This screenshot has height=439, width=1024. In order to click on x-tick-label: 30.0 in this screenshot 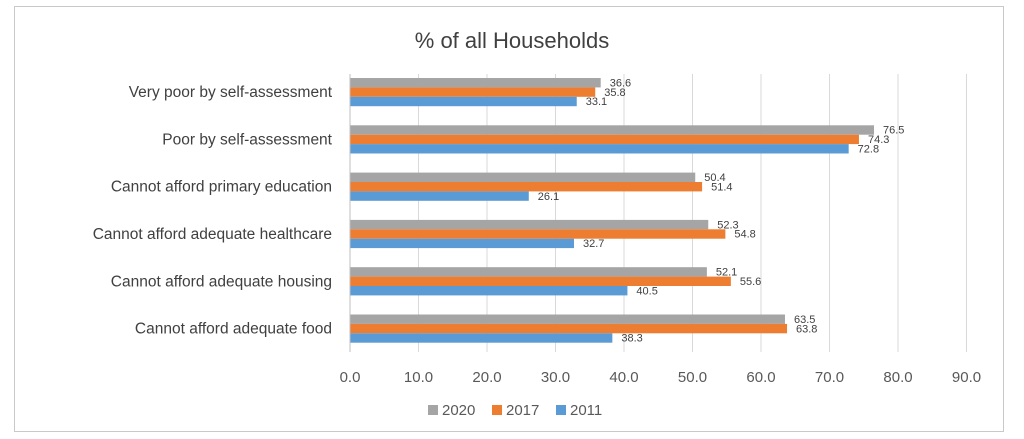, I will do `click(555, 377)`.